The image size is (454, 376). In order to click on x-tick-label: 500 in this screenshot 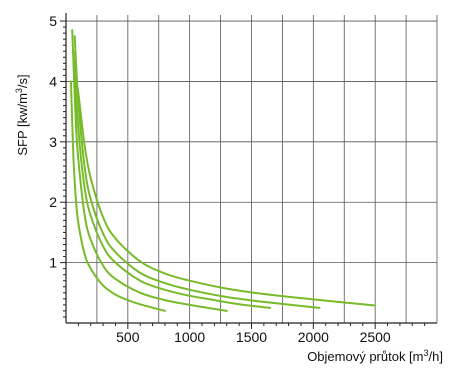, I will do `click(128, 337)`.